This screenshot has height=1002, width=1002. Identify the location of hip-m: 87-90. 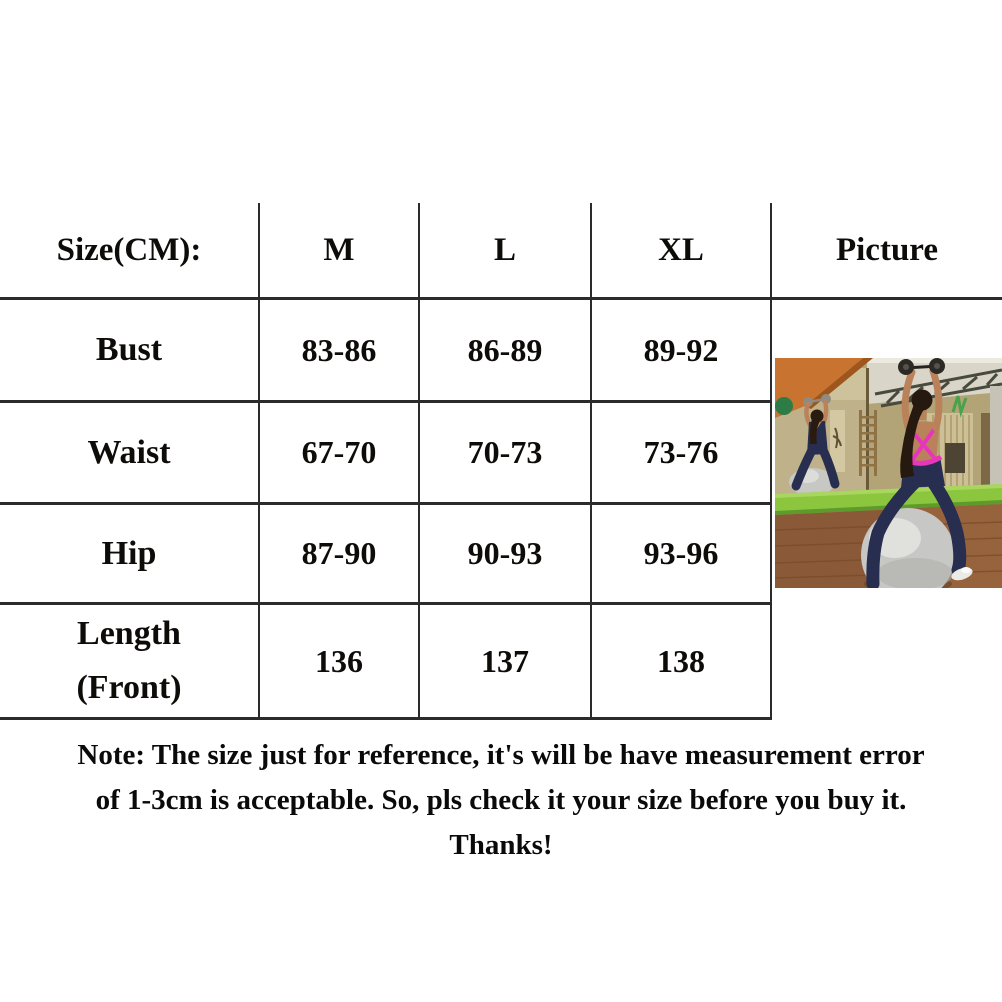
(339, 553).